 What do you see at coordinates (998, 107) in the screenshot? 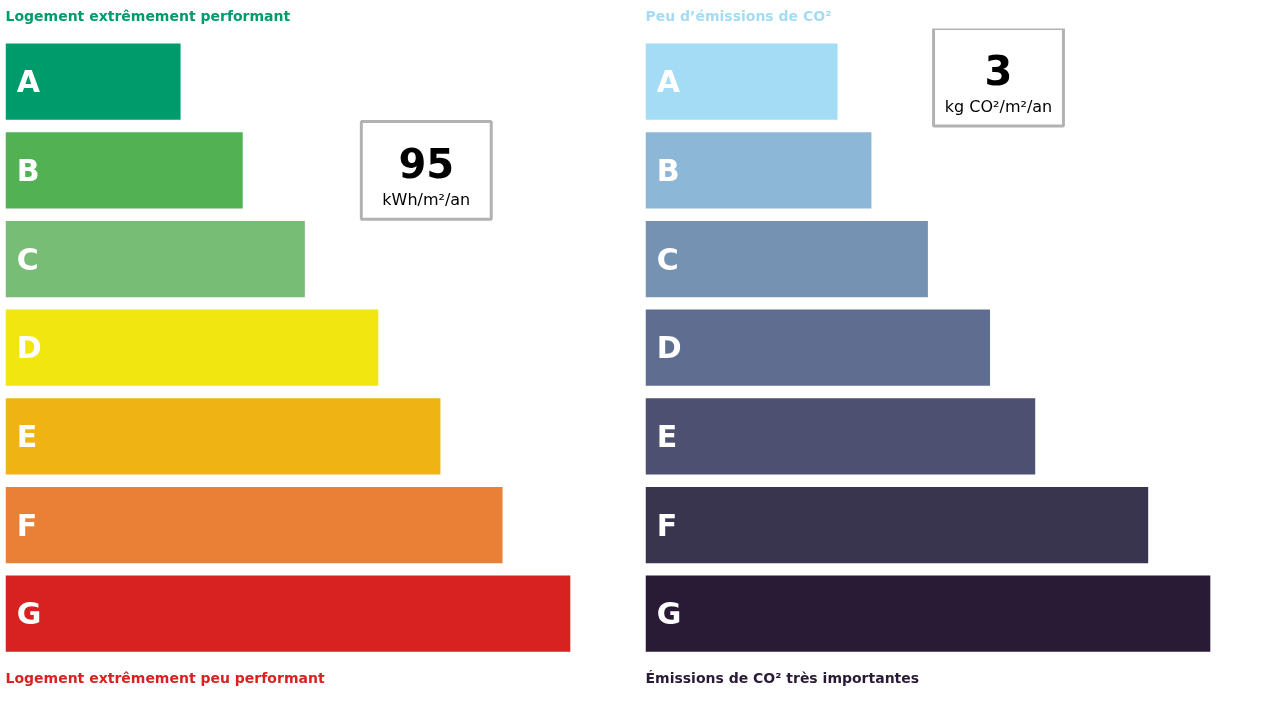
I see `annotation: kg CO²/m²/an` at bounding box center [998, 107].